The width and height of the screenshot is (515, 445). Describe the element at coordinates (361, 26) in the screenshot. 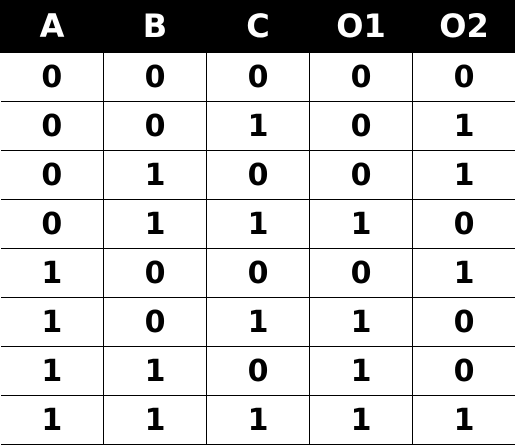

I see `header-cell-o1: O1` at that location.